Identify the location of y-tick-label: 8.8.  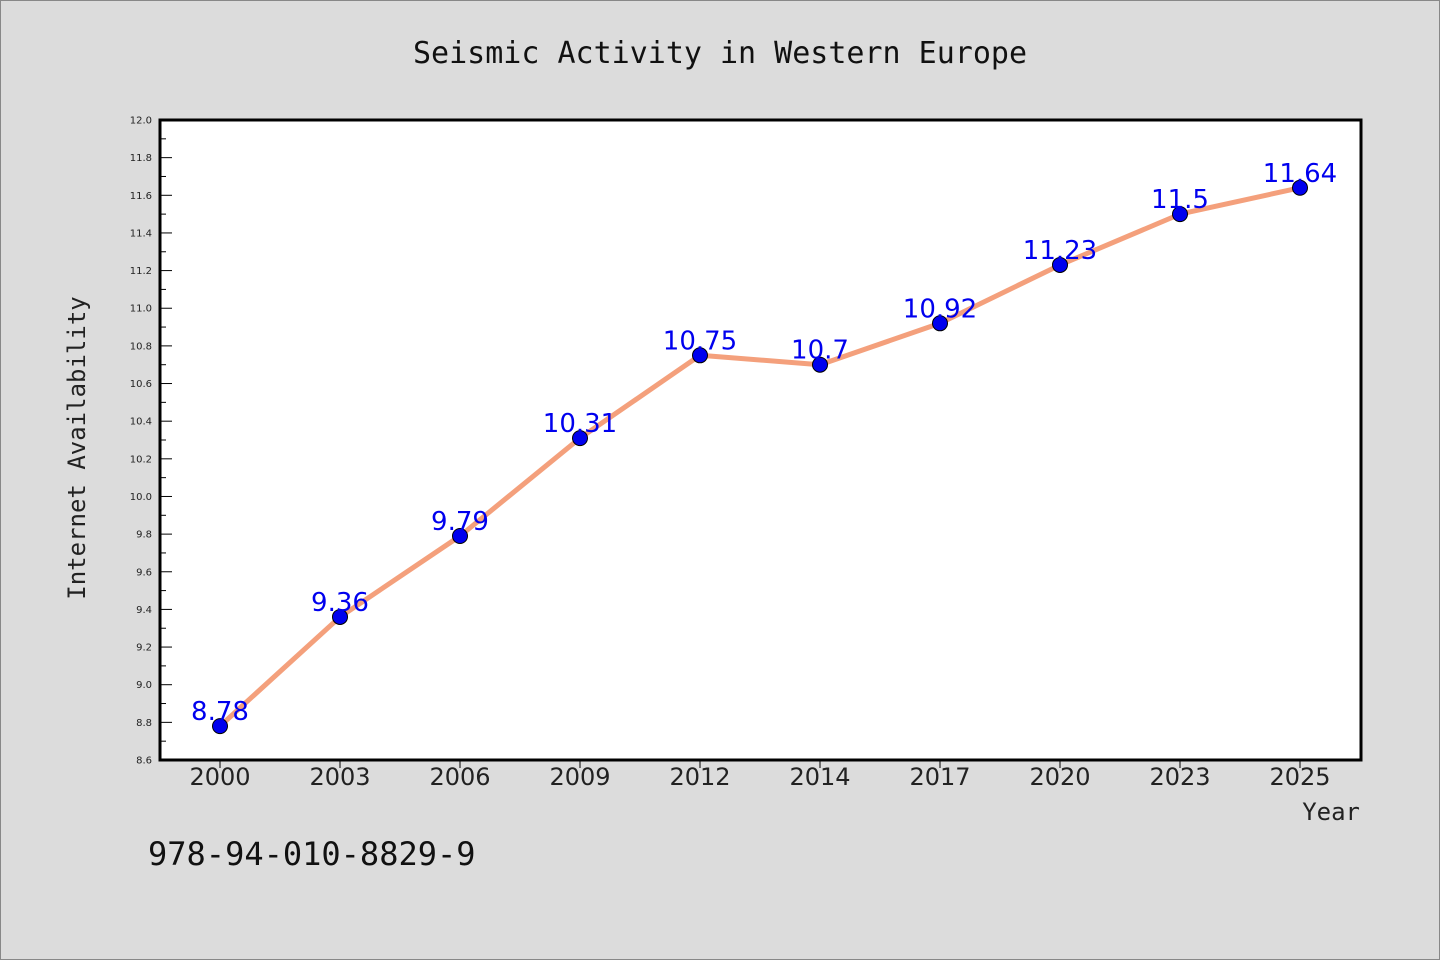
(144, 723).